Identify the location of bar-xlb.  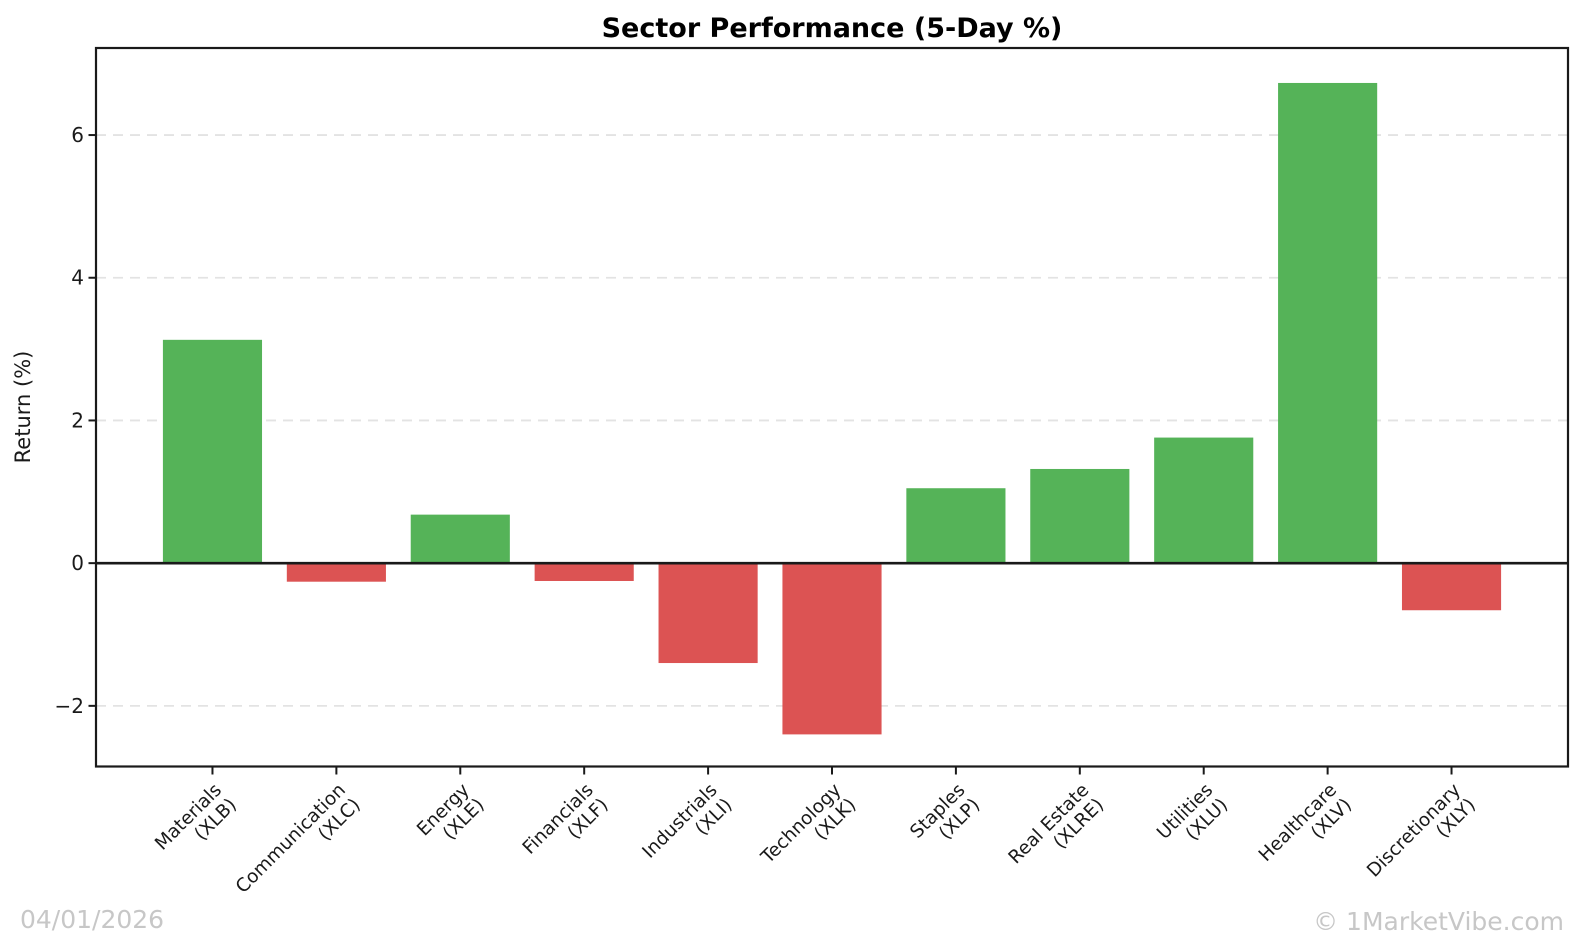
(212, 451).